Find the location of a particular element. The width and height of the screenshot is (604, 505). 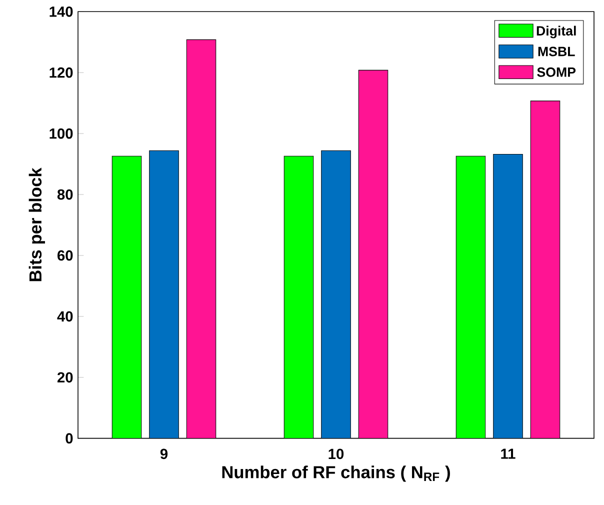

legend-label: MSBL is located at coordinates (556, 51).